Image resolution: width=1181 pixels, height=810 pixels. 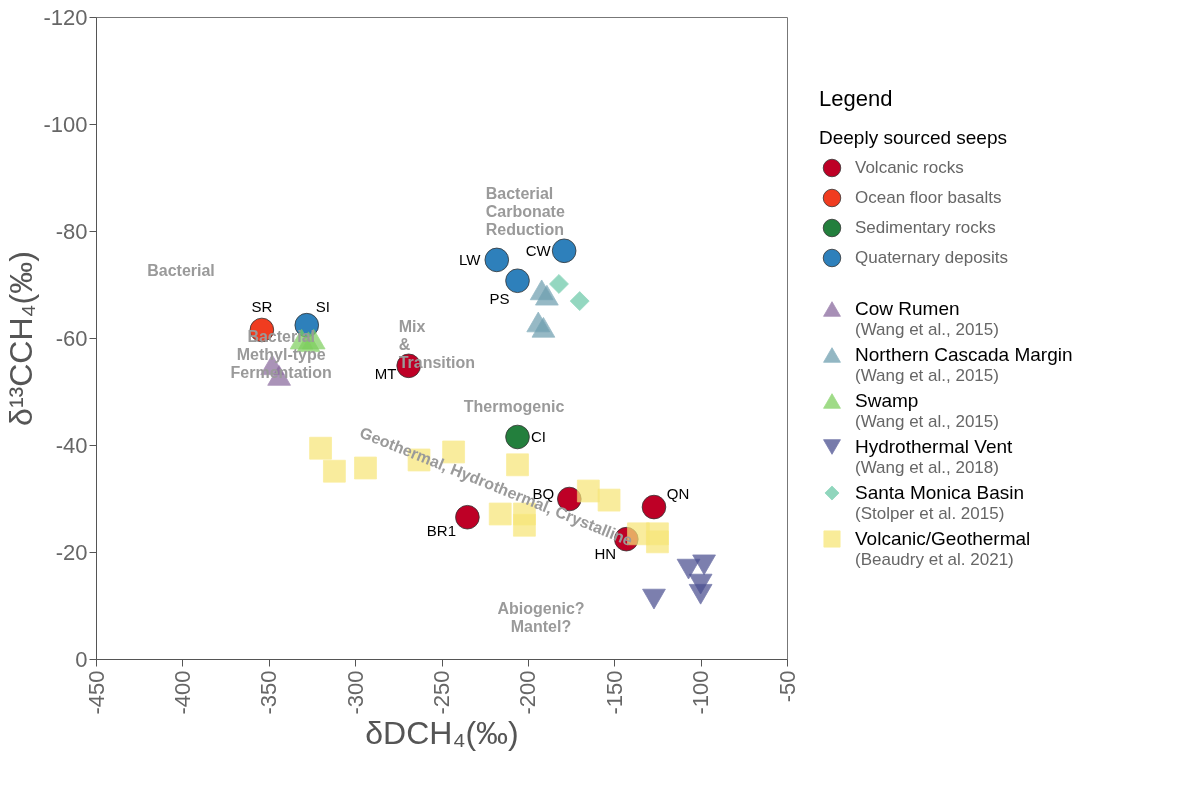 I want to click on legend-label: Santa Monica Basin (Stolper et al. 2015), so click(x=939, y=502).